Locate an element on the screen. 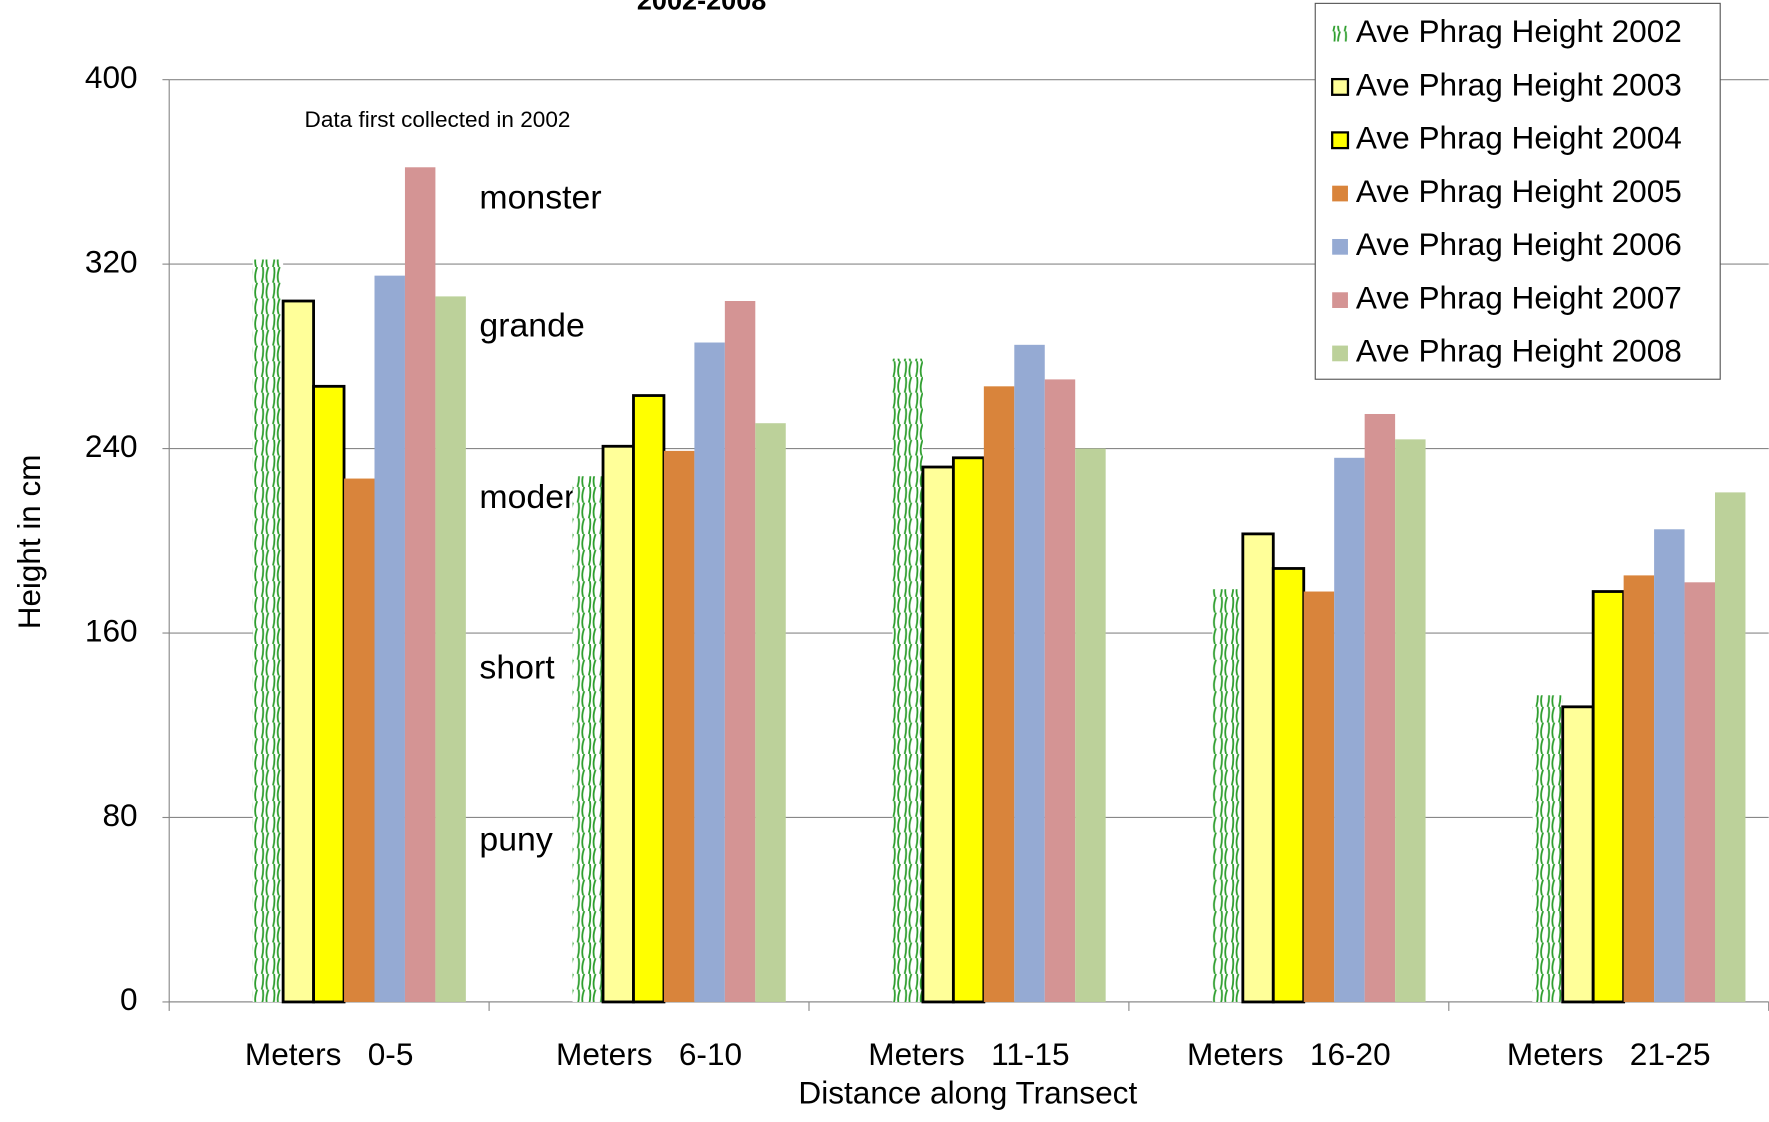  annotation: Data first collected in 2002 is located at coordinates (438, 119).